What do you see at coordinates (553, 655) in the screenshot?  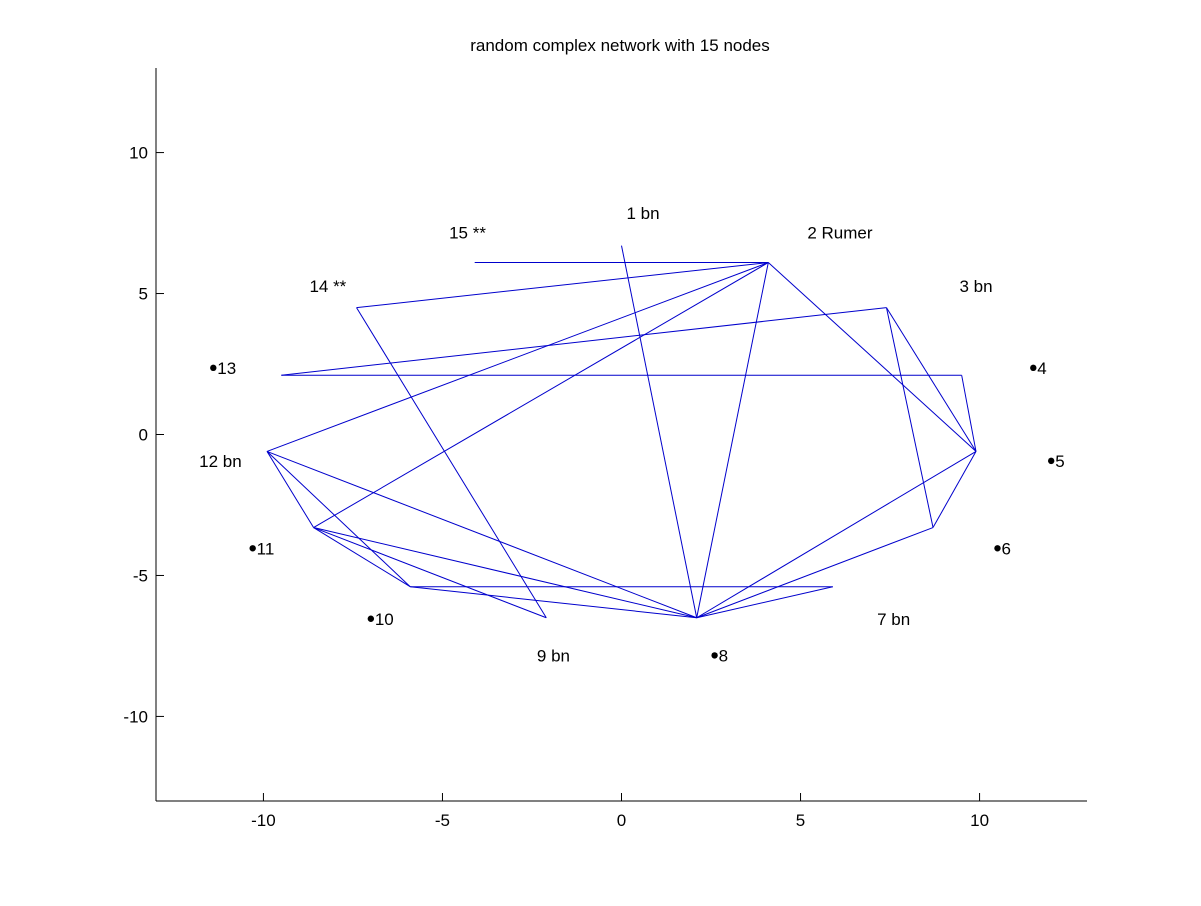 I see `node-label: 9 bn` at bounding box center [553, 655].